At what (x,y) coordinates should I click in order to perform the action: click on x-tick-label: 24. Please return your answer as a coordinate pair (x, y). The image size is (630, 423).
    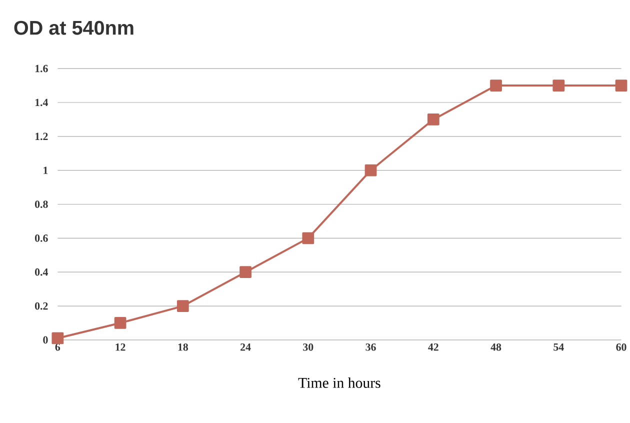
    Looking at the image, I should click on (245, 346).